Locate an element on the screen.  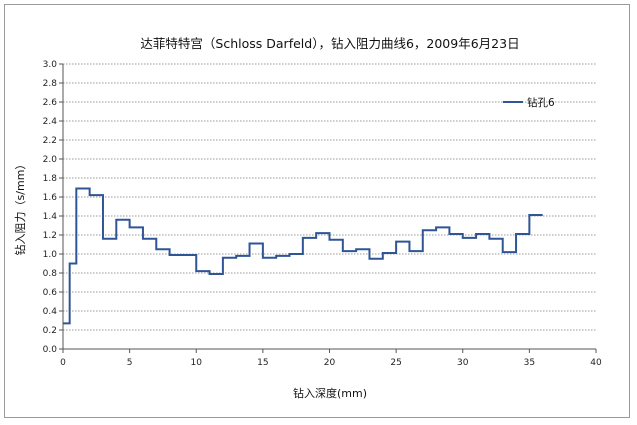
y-tick-label: 0.4 is located at coordinates (50, 312).